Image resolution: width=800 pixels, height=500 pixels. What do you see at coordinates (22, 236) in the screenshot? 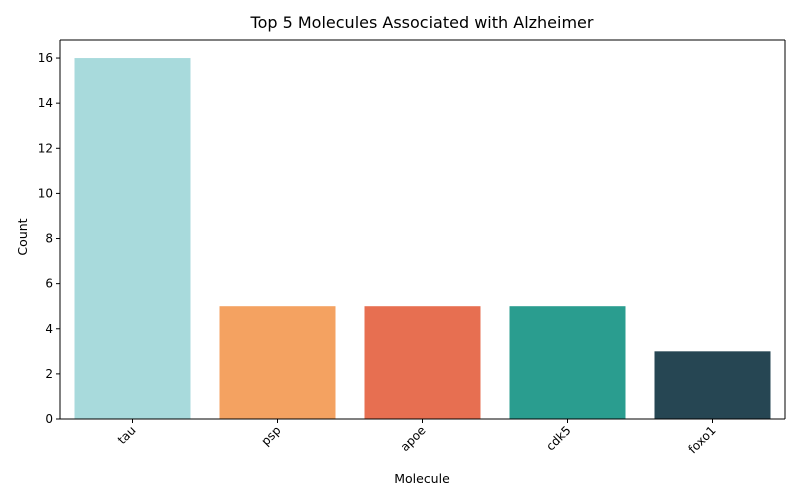
I see `y-axis-label: Count` at bounding box center [22, 236].